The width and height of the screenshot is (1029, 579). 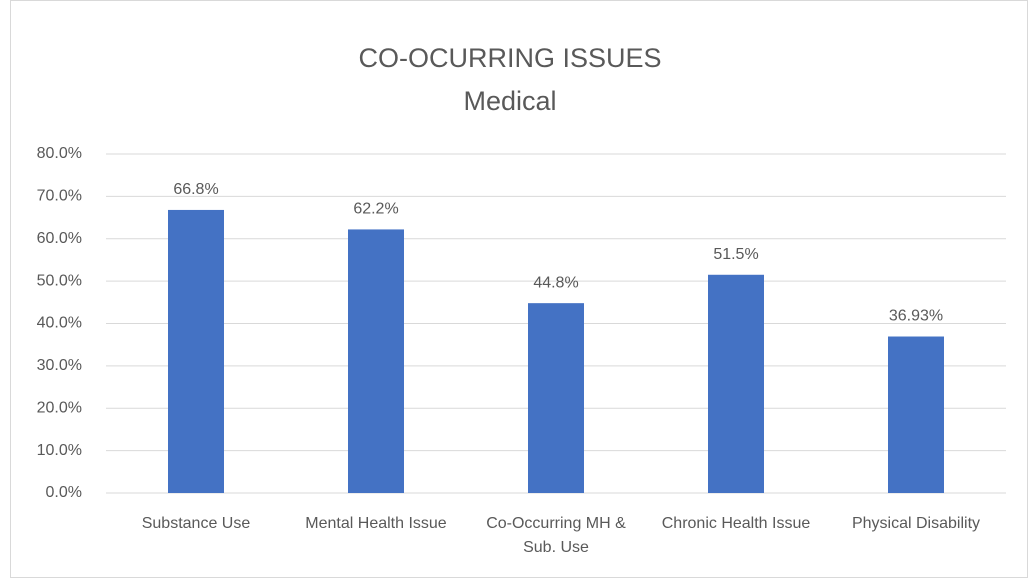 I want to click on y-tick-label: 70.0%, so click(x=59, y=196).